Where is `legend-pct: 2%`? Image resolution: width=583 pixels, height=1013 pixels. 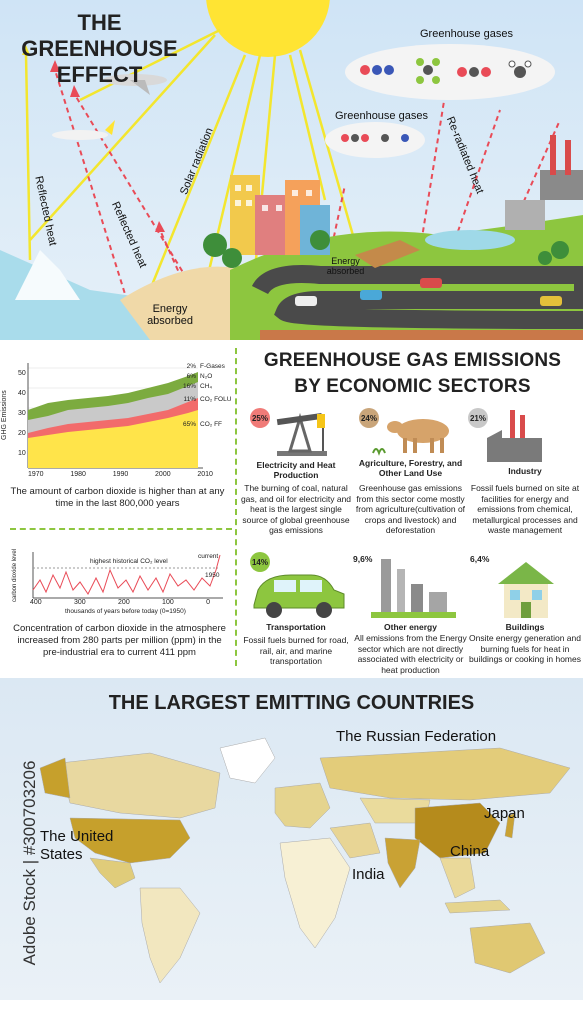
legend-pct: 2% is located at coordinates (191, 366).